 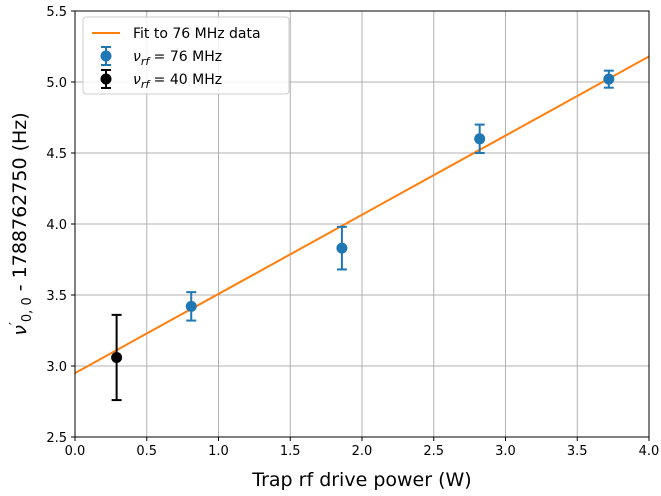 I want to click on y-tick-label: 4.0, so click(x=56, y=225).